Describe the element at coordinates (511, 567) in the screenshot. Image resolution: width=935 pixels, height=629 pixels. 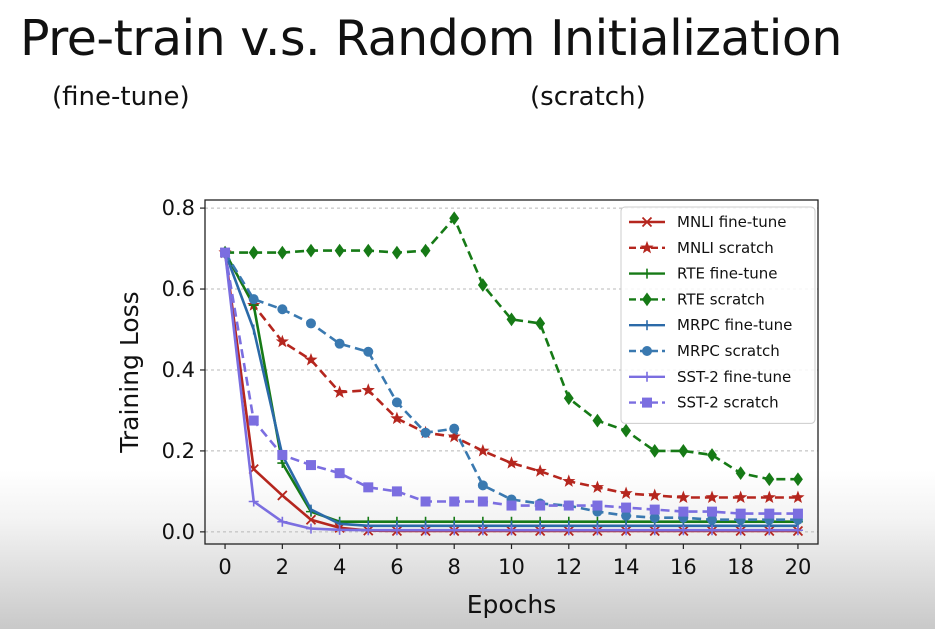
I see `x-tick-label: 10` at that location.